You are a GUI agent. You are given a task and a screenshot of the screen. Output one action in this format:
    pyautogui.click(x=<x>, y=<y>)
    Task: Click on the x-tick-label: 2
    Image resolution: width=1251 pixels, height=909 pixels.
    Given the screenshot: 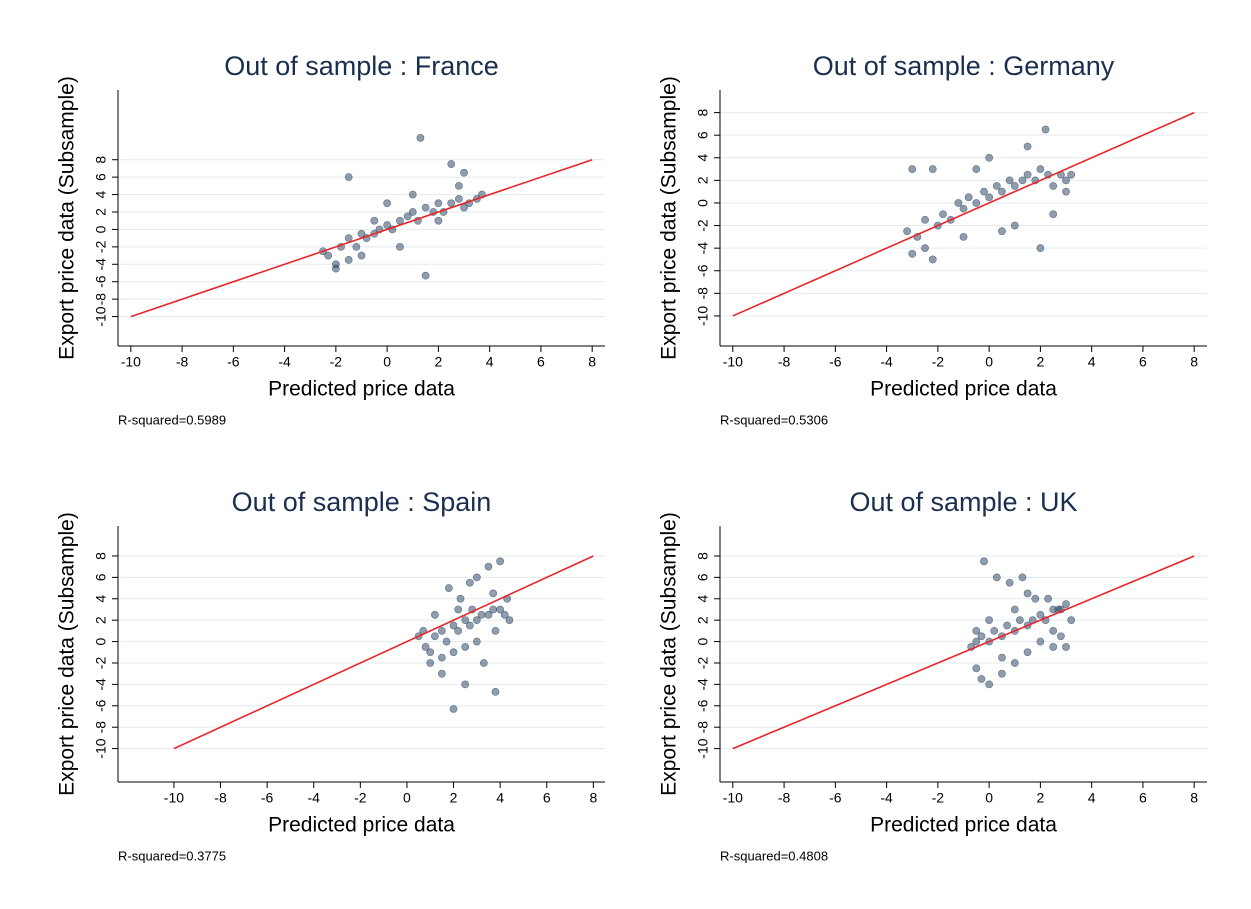 What is the action you would take?
    pyautogui.click(x=1040, y=798)
    